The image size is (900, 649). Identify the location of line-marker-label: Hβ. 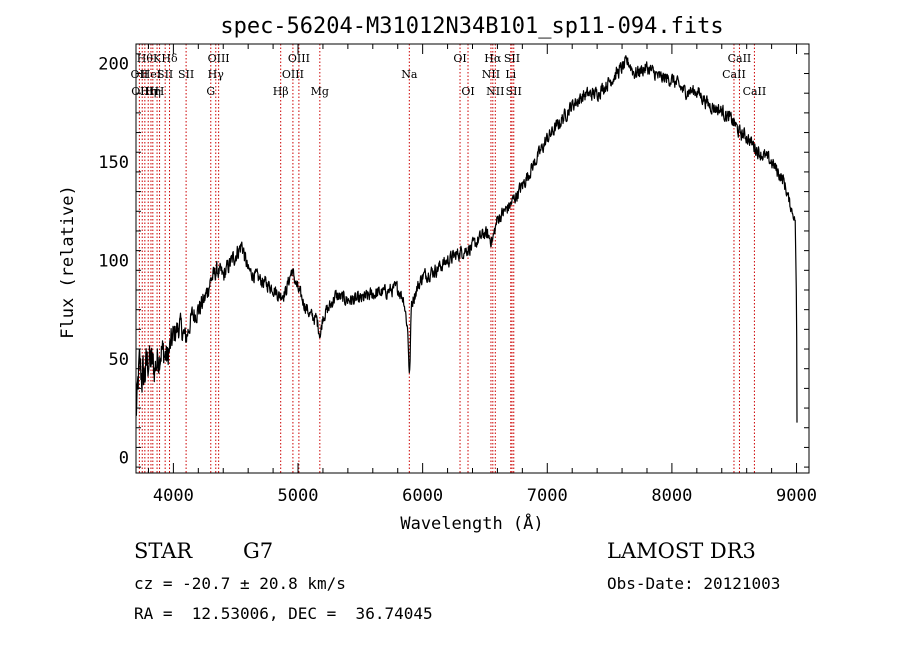
(281, 91).